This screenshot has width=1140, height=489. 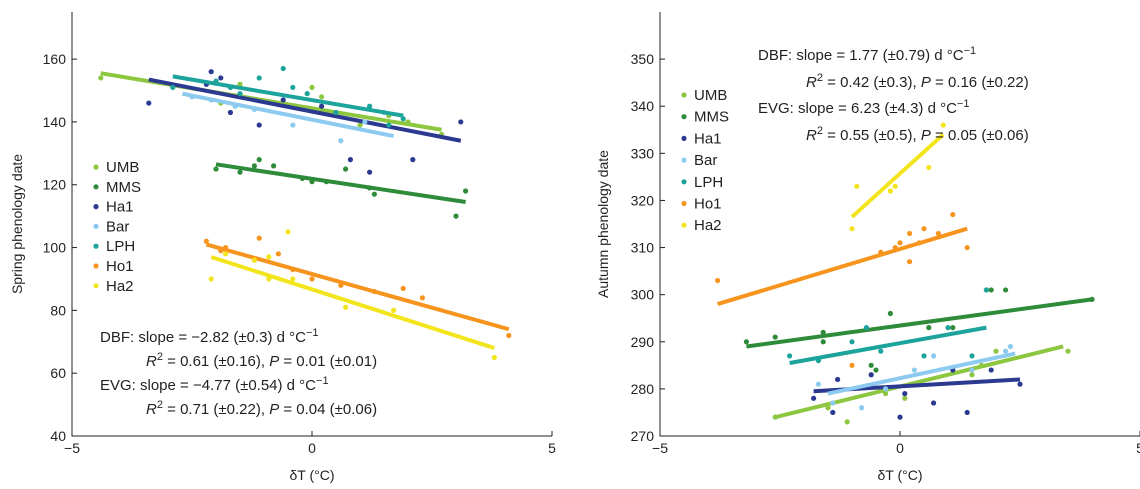 I want to click on legend-label: Bar, so click(x=705, y=160).